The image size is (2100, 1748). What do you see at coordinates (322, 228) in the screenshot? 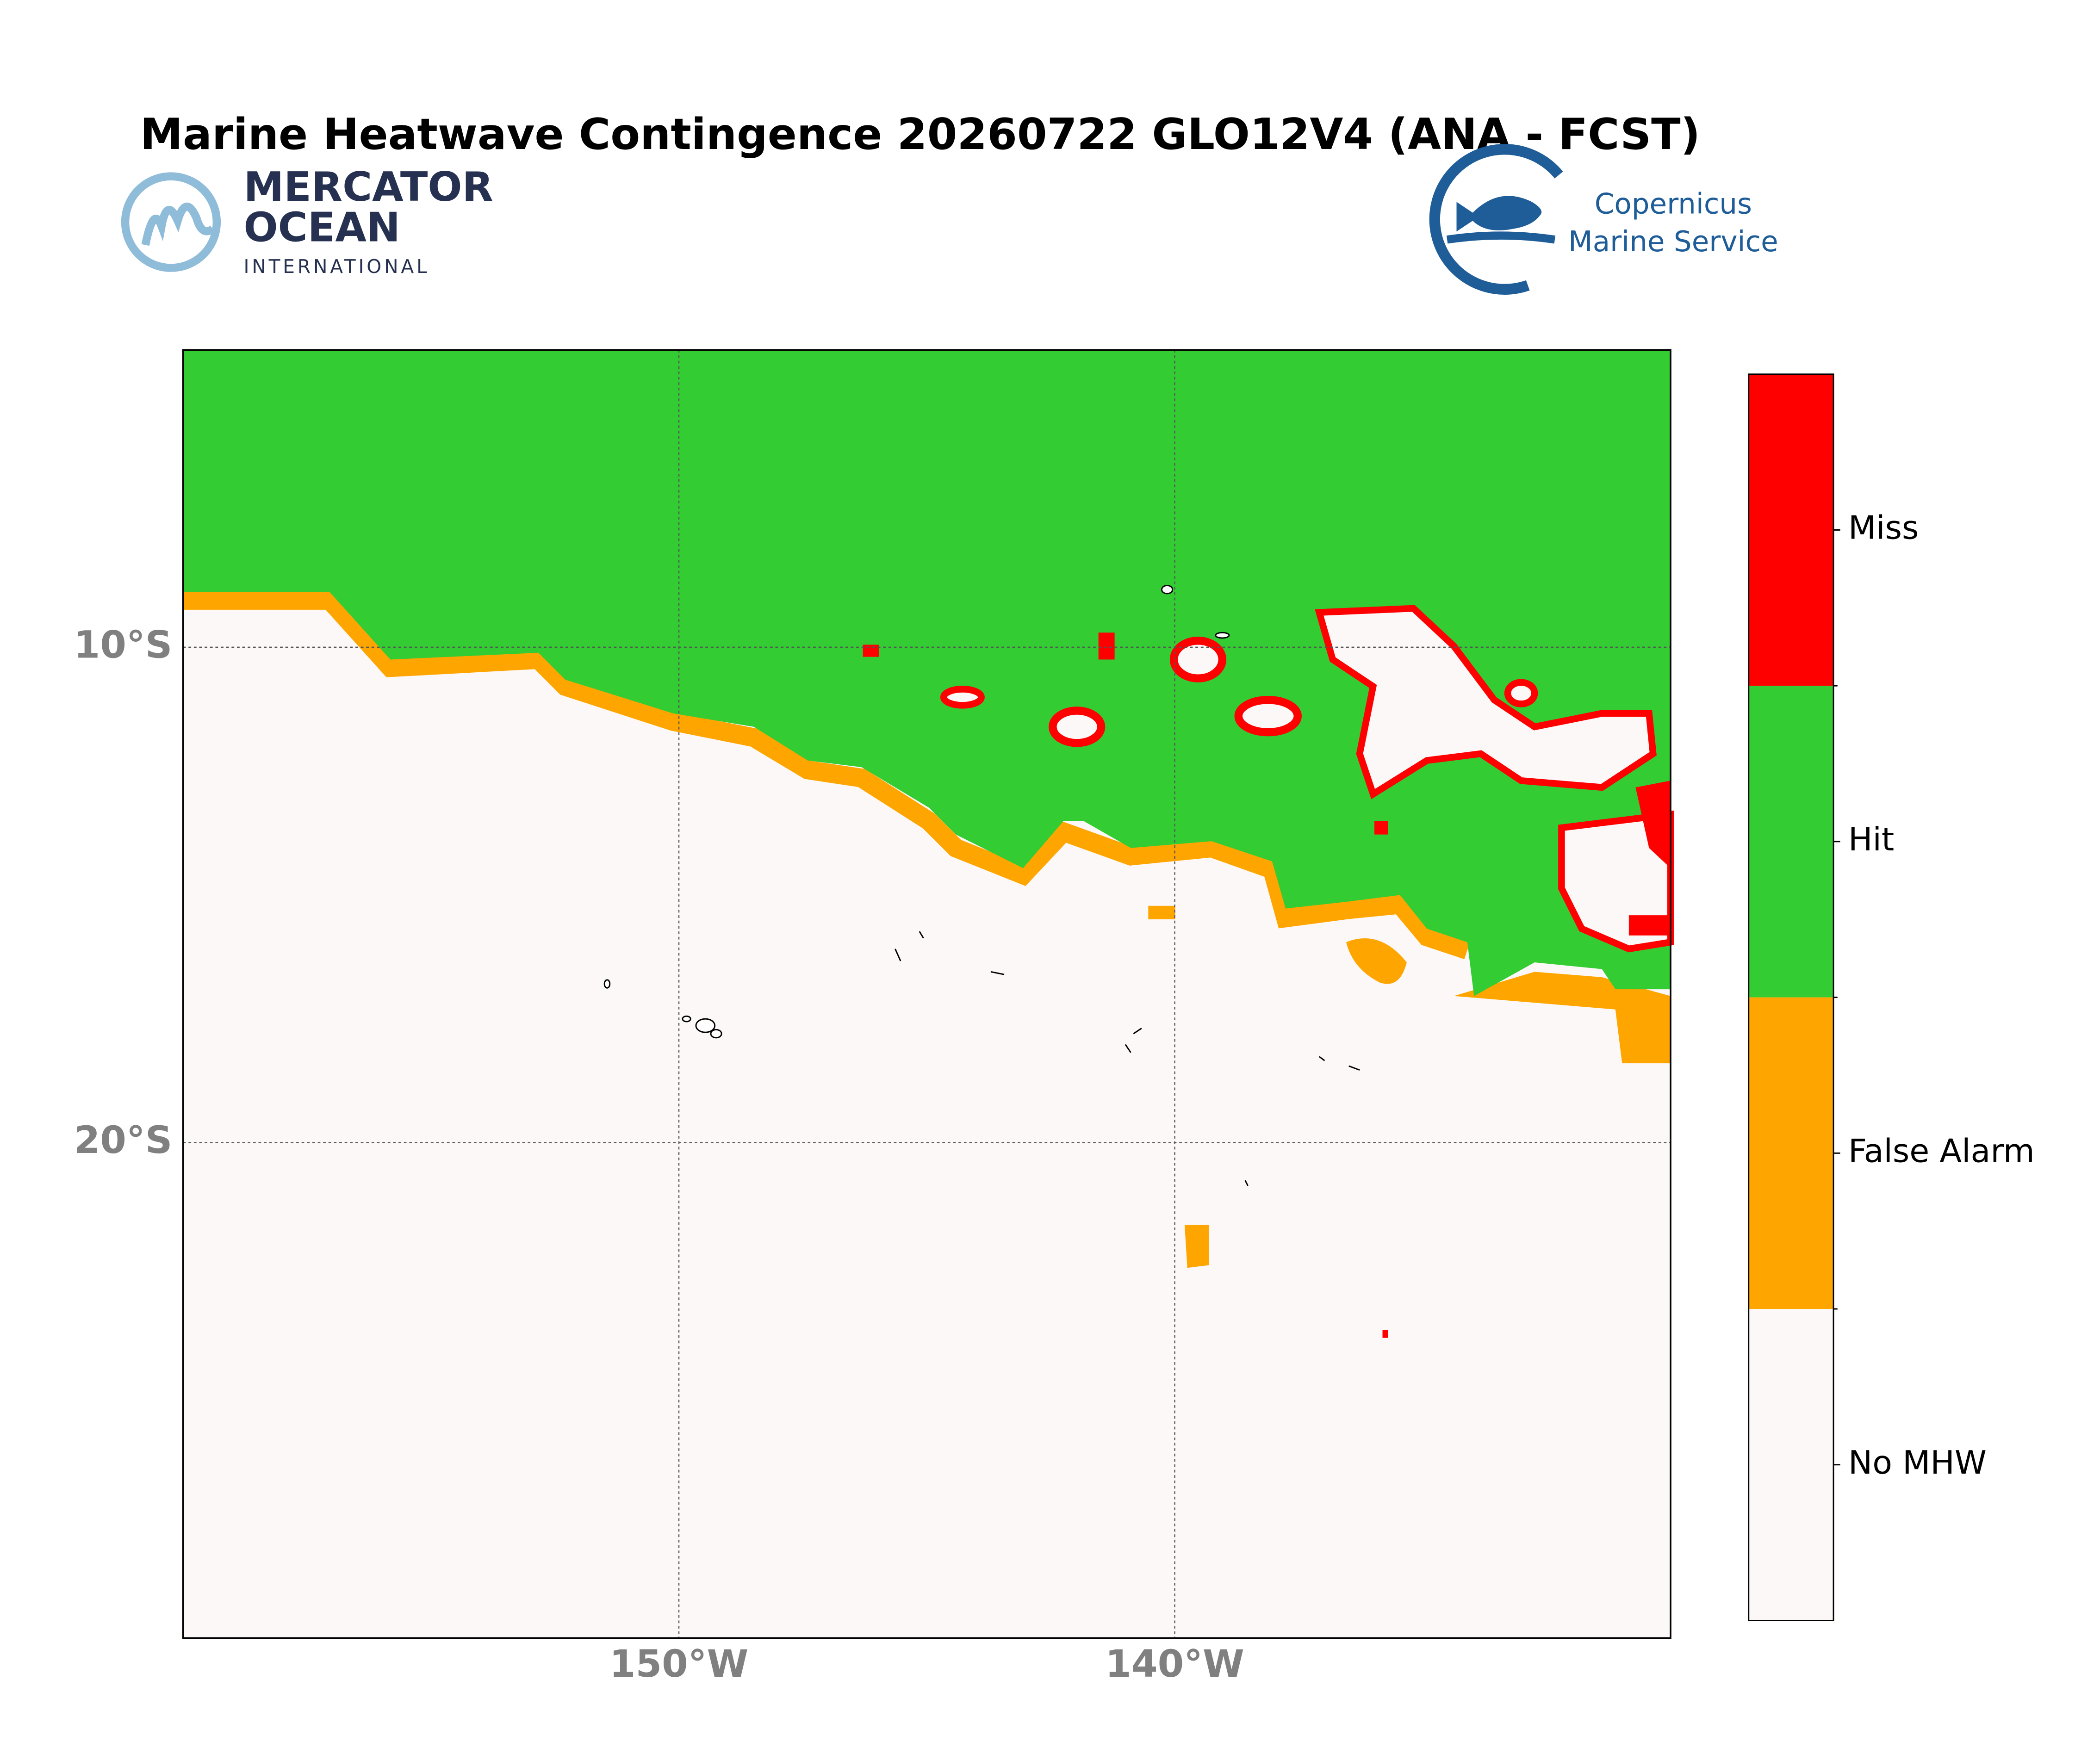
I see `logo-text: OCEAN` at bounding box center [322, 228].